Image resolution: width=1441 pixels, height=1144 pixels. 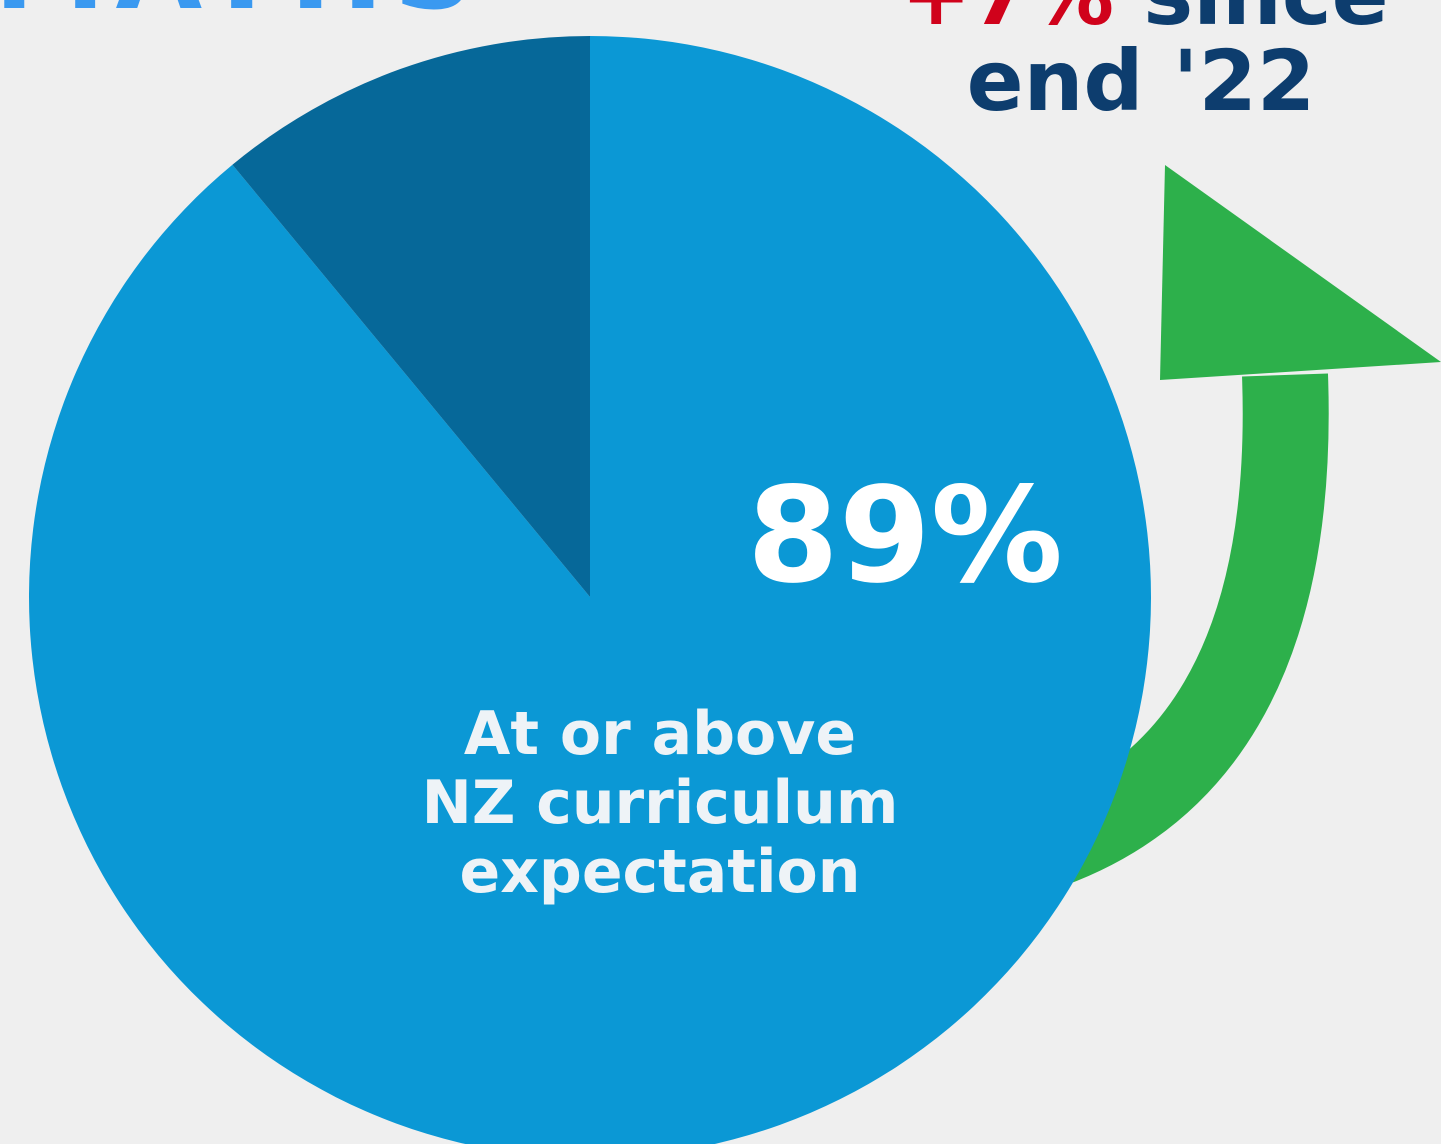 What do you see at coordinates (1251, 22) in the screenshot?
I see `change-suffix: since` at bounding box center [1251, 22].